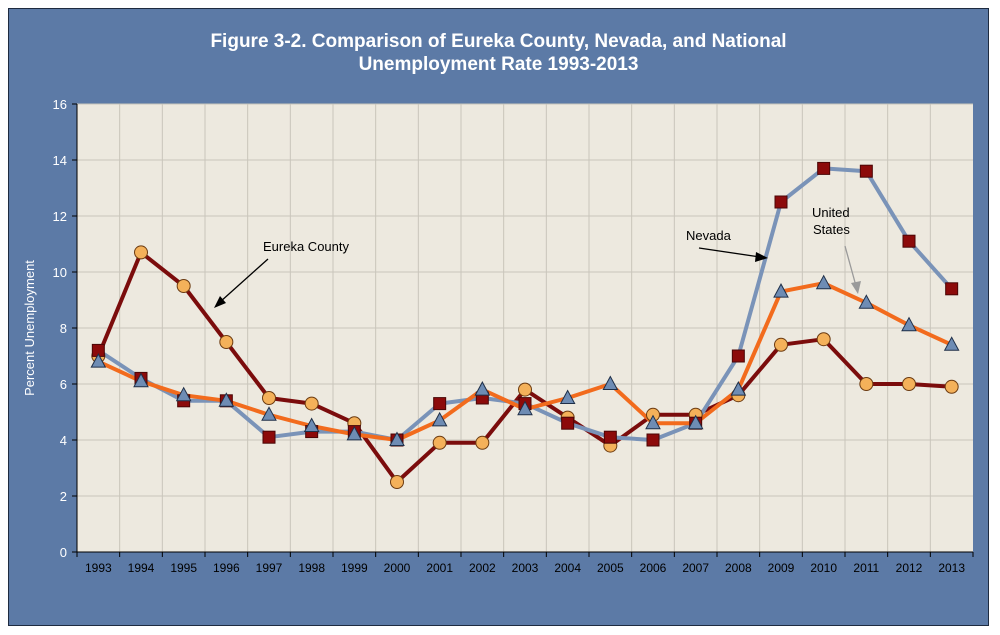  Describe the element at coordinates (866, 568) in the screenshot. I see `x-tick-label: 2011` at that location.